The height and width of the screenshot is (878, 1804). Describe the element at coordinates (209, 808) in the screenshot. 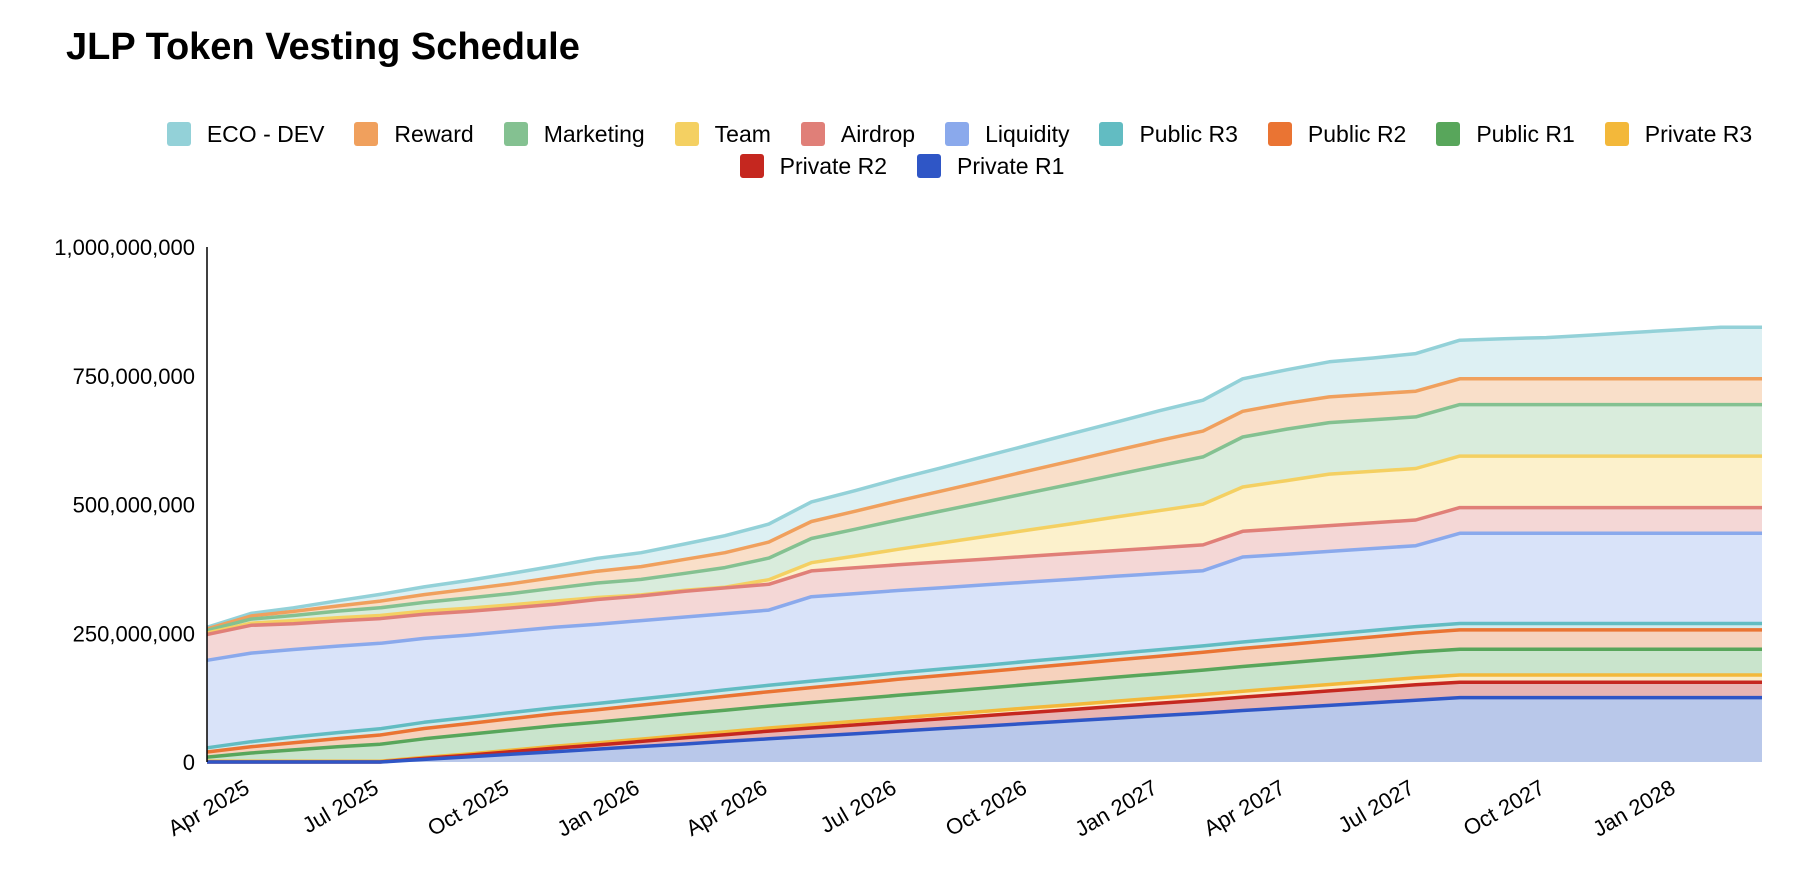

I see `x-tick-label: Apr 2025` at that location.